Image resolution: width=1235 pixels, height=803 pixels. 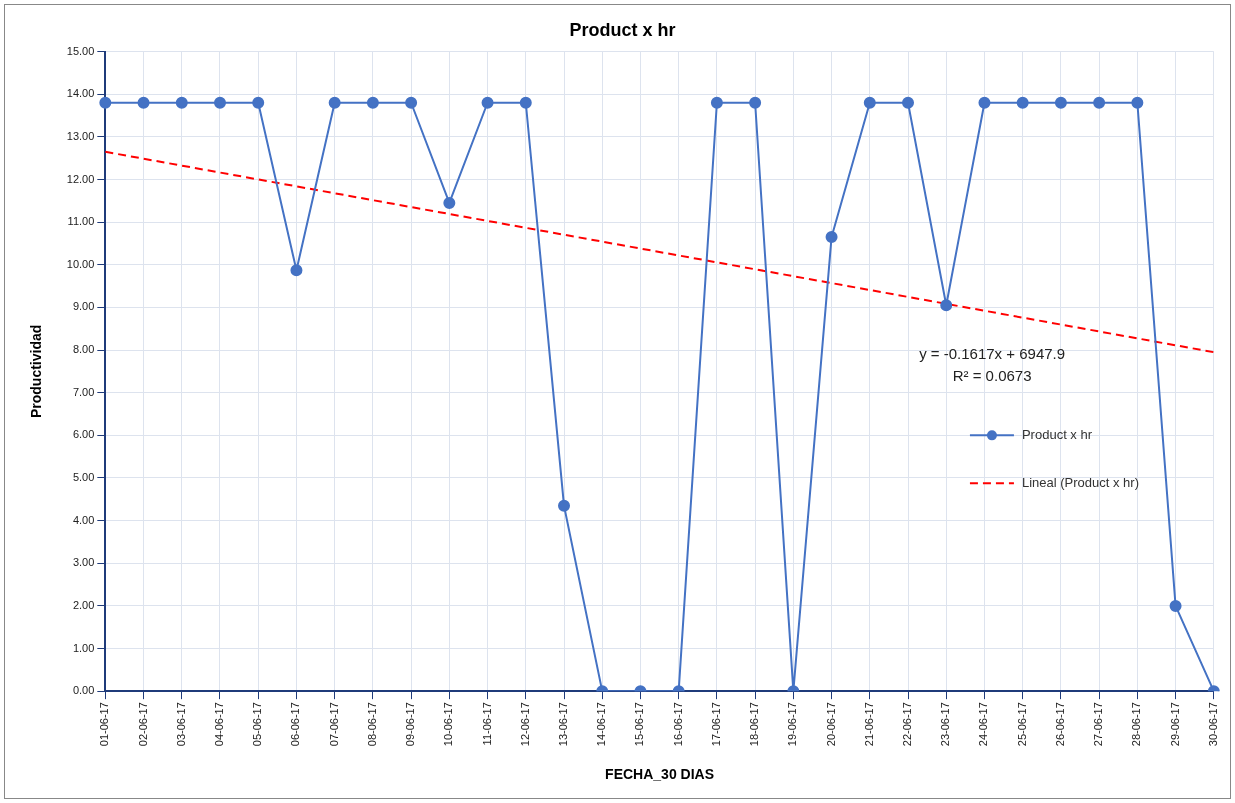 What do you see at coordinates (333, 724) in the screenshot?
I see `x-tick-label: 07-06-17` at bounding box center [333, 724].